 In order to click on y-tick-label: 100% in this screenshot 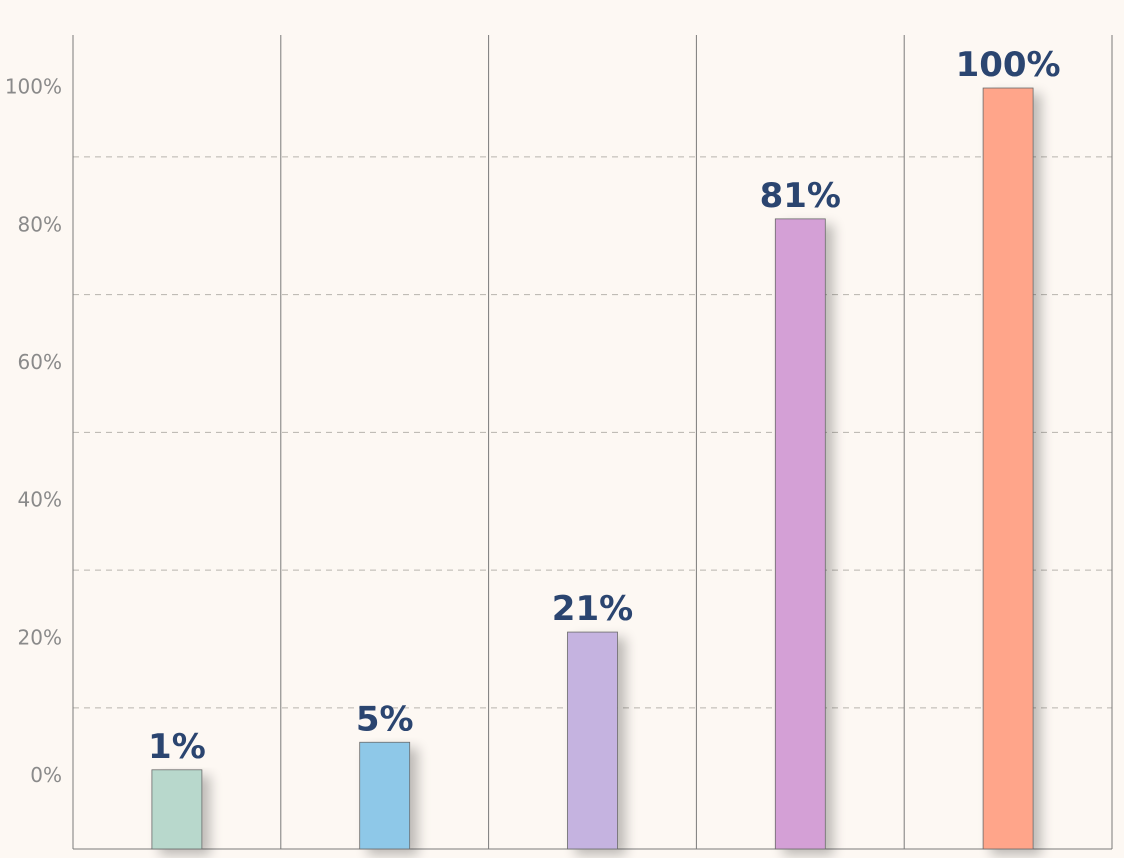, I will do `click(33, 87)`.